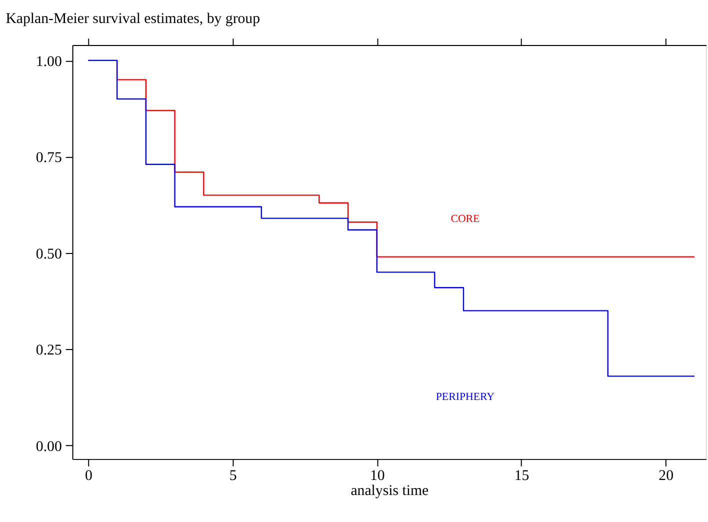 The width and height of the screenshot is (708, 522). What do you see at coordinates (666, 476) in the screenshot?
I see `x-tick-label: 20` at bounding box center [666, 476].